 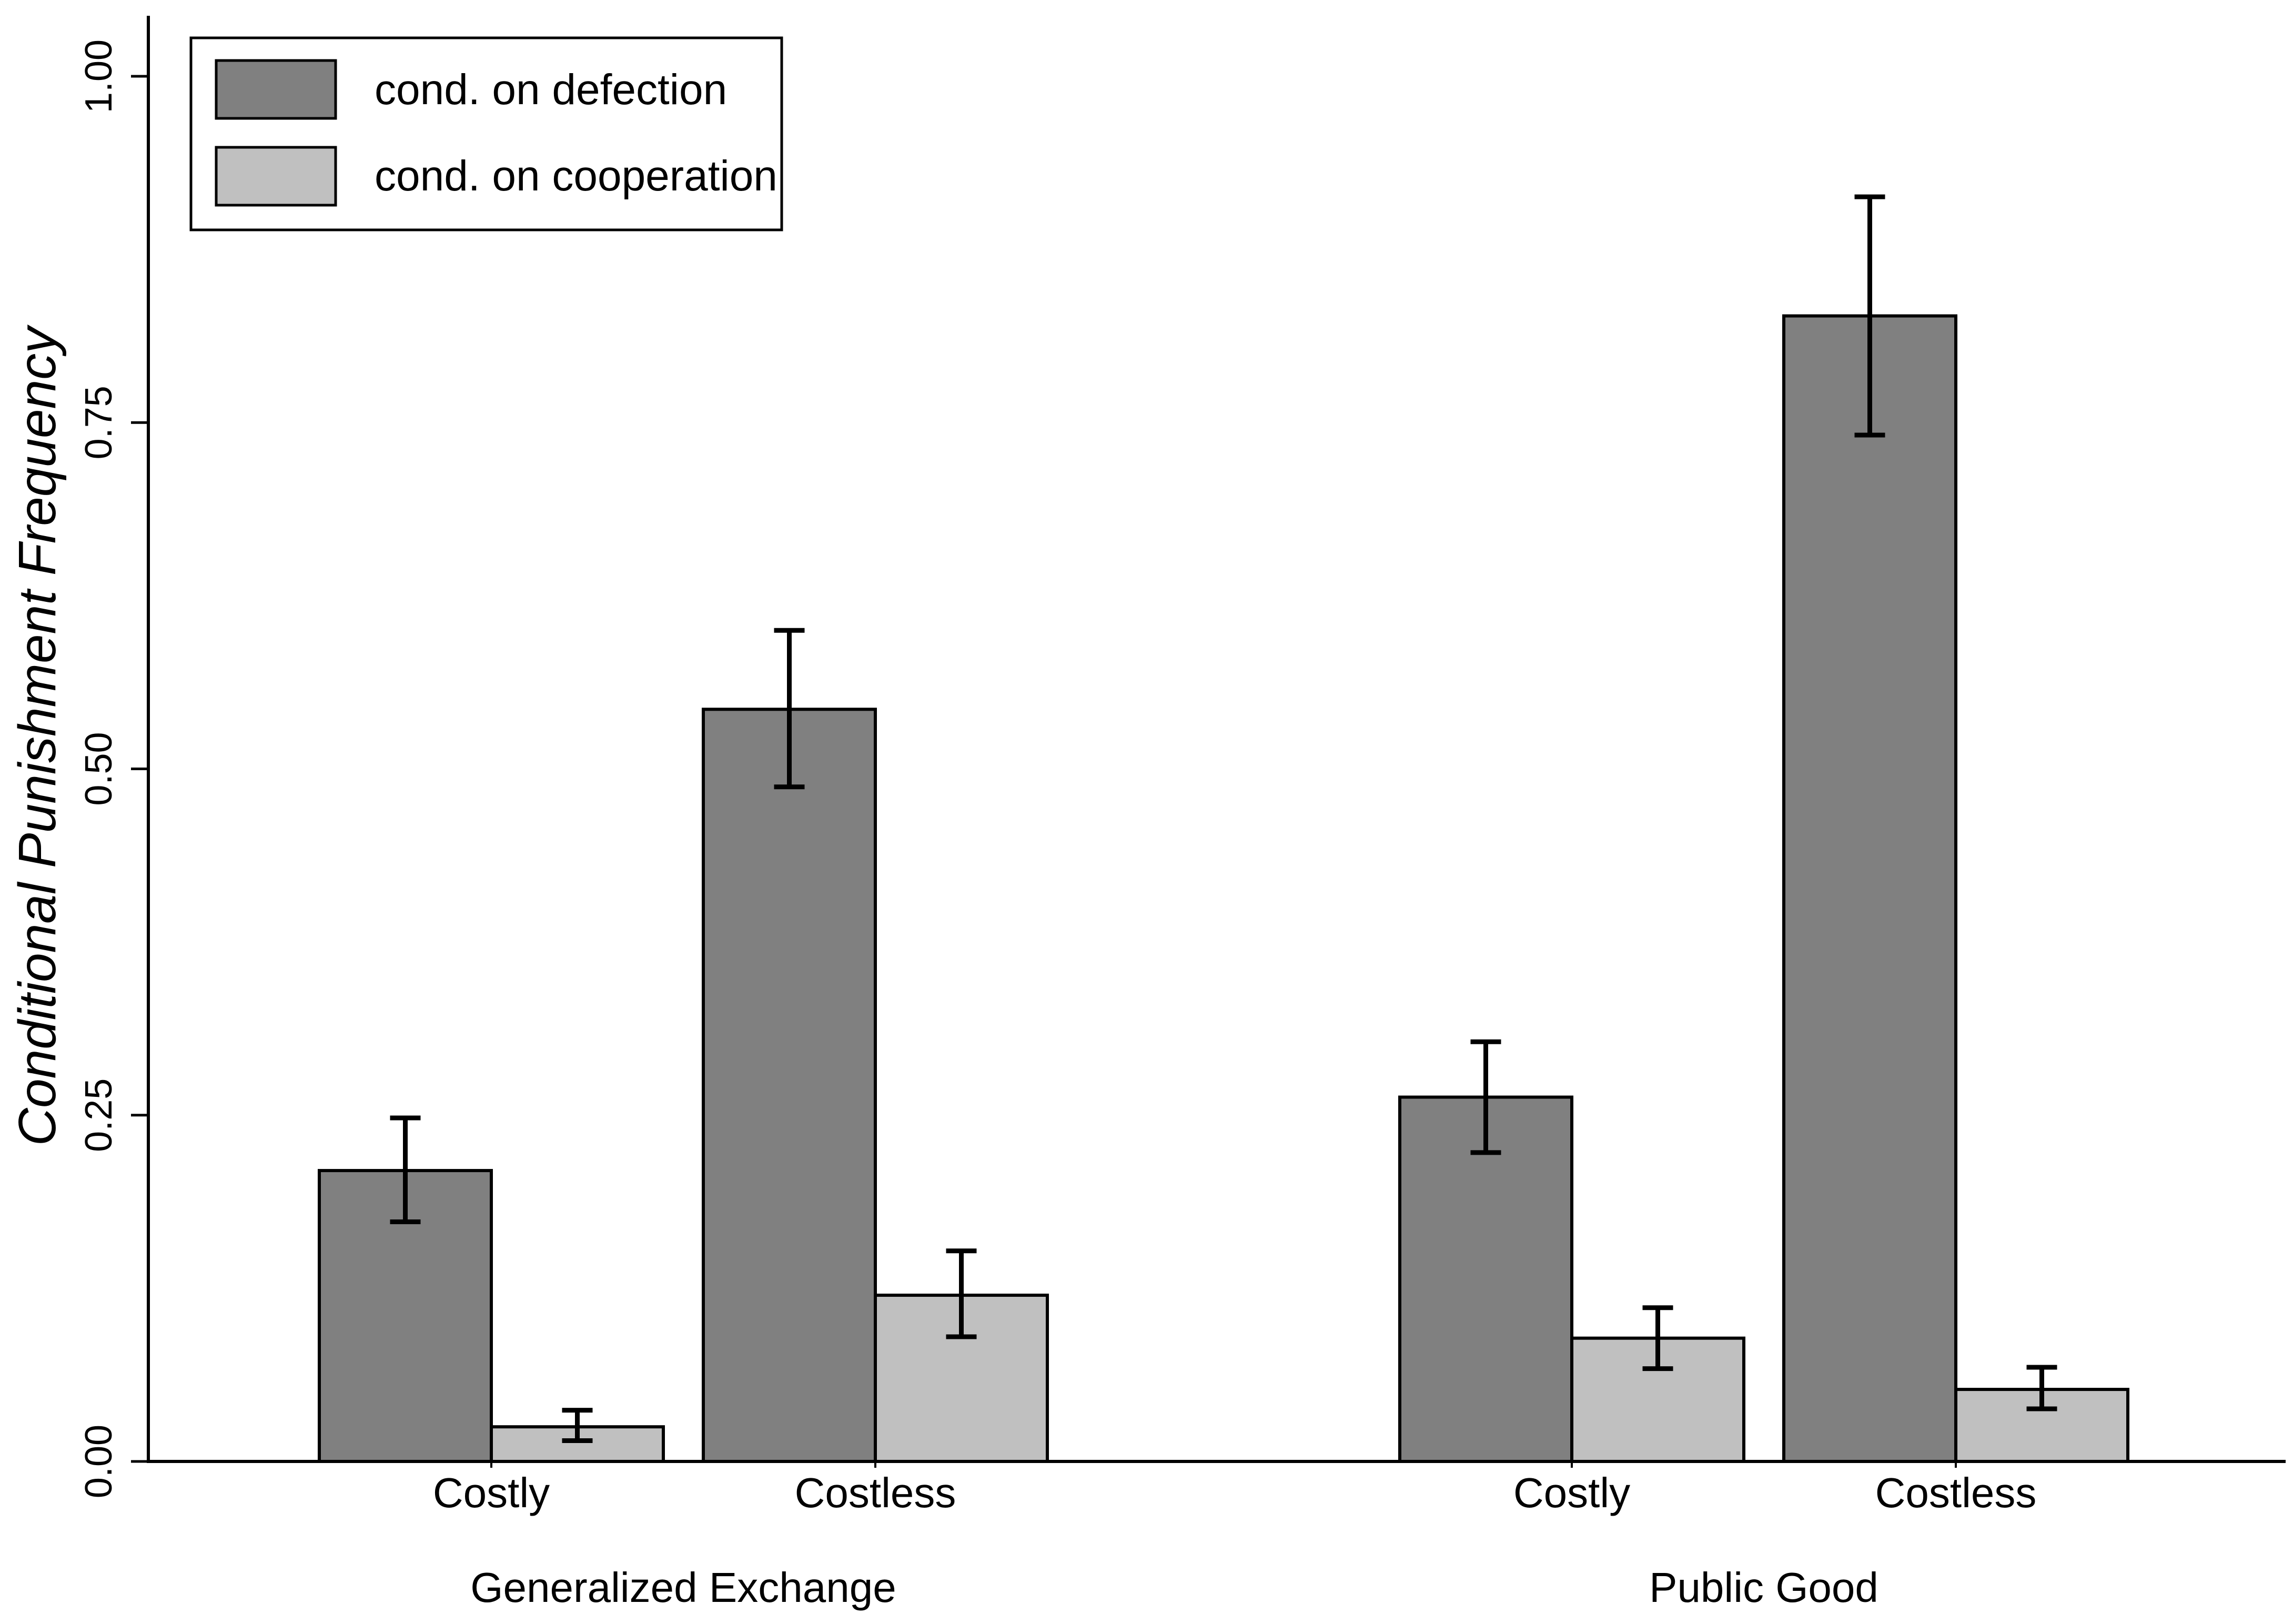 What do you see at coordinates (99, 76) in the screenshot?
I see `y-tick-label: 1.00` at bounding box center [99, 76].